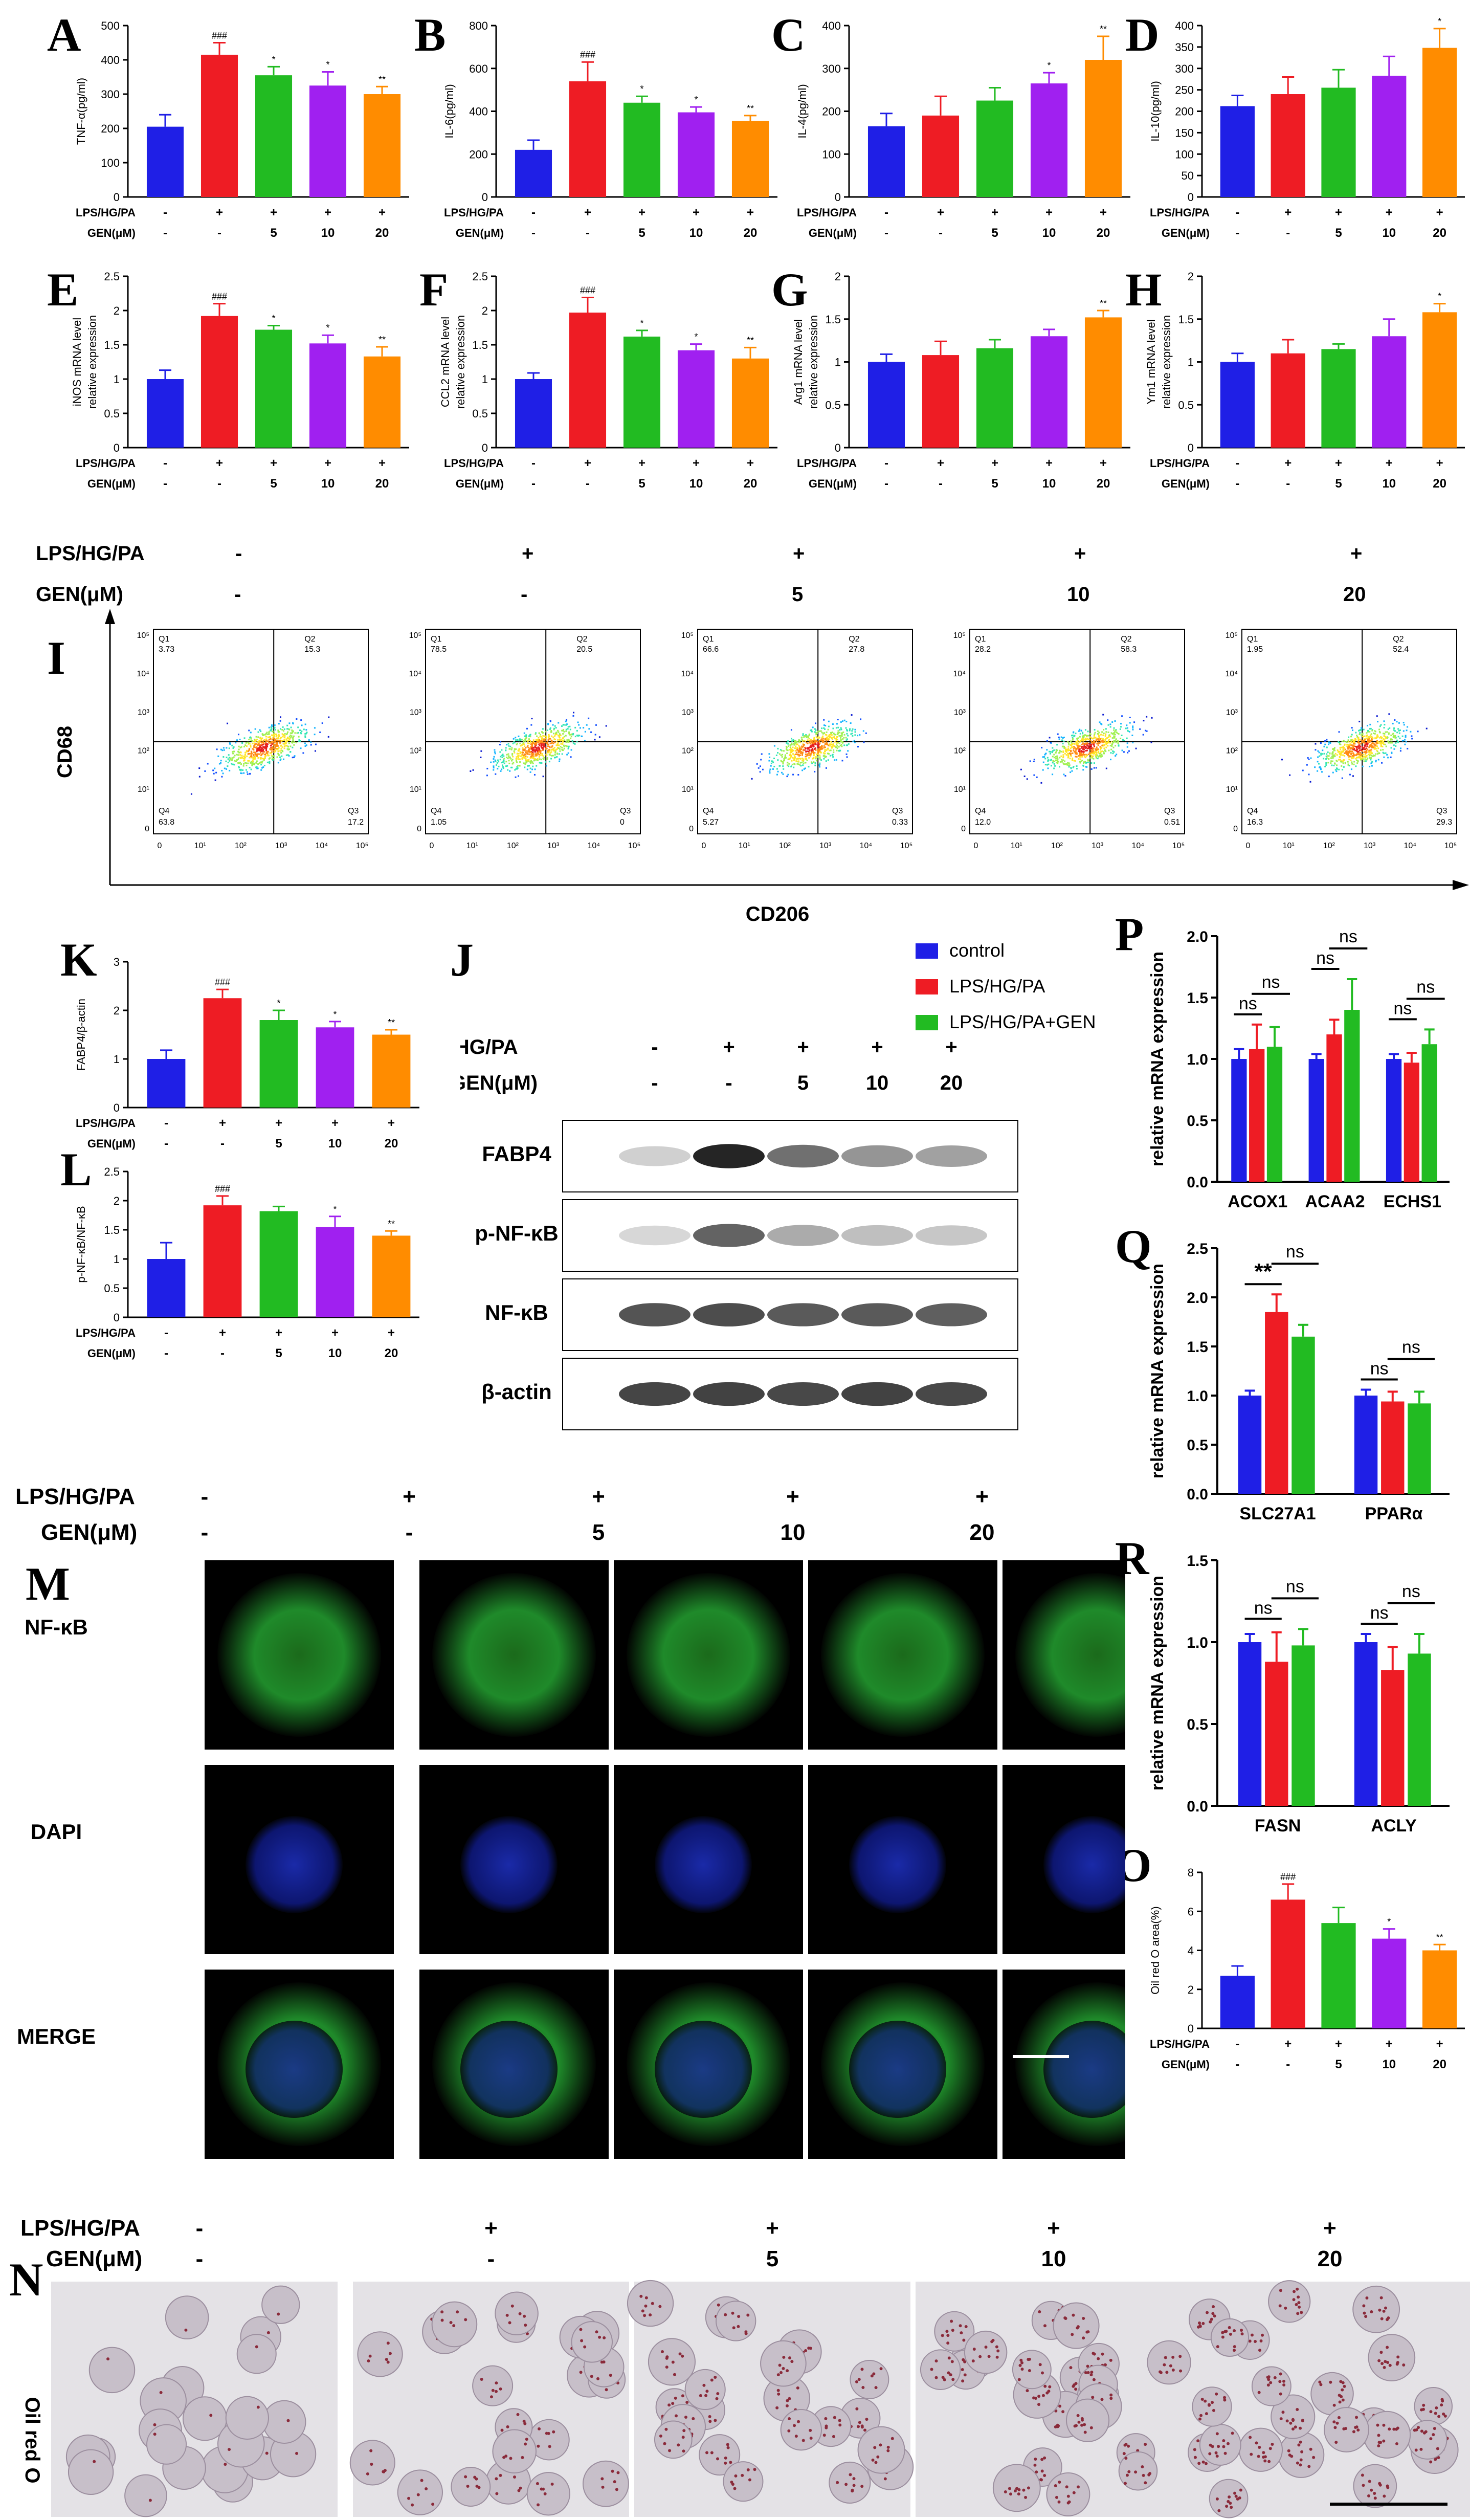 Image resolution: width=1470 pixels, height=2520 pixels. I want to click on cond-gen-value: -, so click(588, 233).